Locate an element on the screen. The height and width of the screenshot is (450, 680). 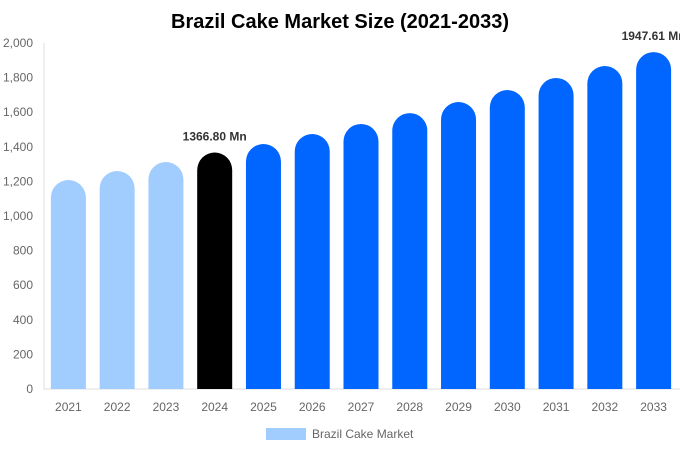
x-tick-label: 2027 is located at coordinates (361, 407).